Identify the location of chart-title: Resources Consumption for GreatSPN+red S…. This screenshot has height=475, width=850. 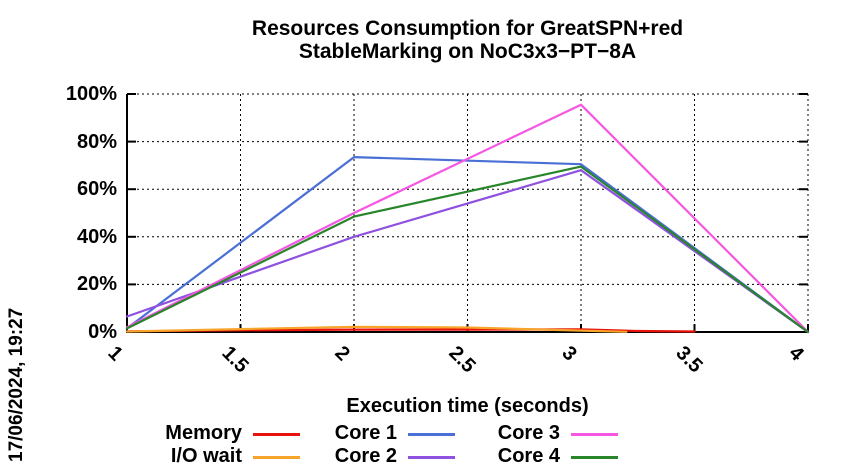
(467, 40).